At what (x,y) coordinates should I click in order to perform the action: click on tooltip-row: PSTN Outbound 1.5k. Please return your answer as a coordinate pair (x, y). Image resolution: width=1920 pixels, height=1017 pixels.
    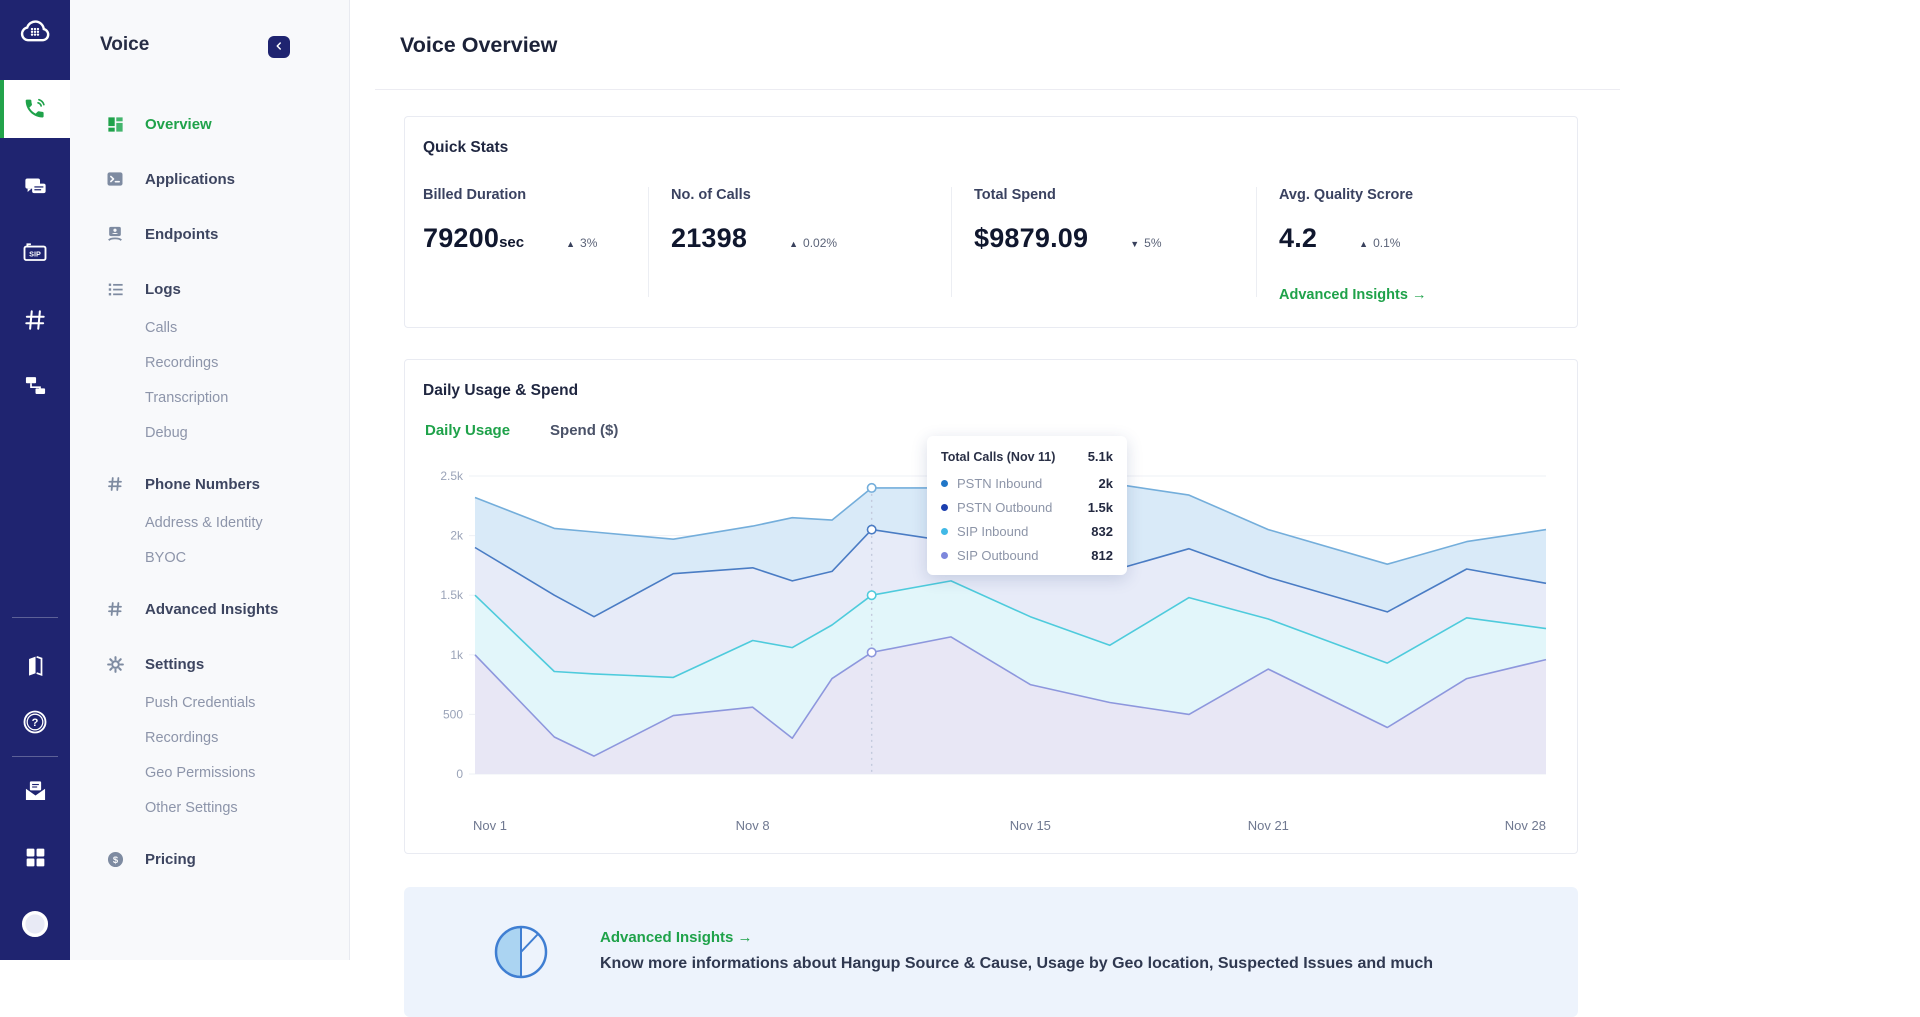
    Looking at the image, I should click on (1027, 507).